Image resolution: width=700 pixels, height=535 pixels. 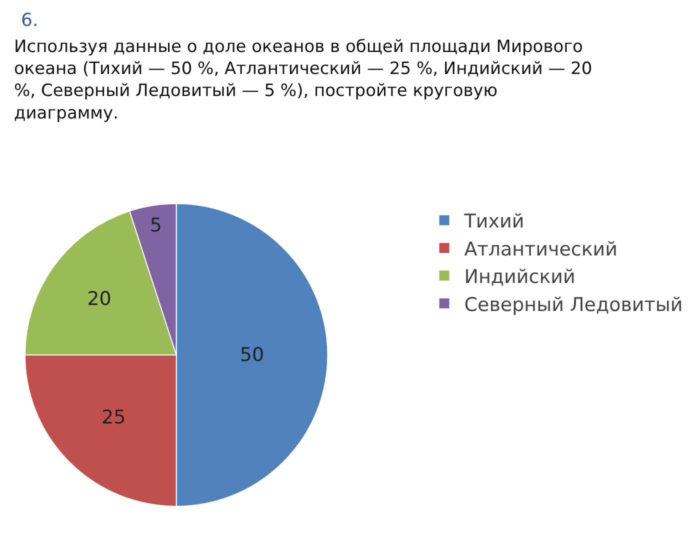 I want to click on legend-label: Тихий, so click(x=493, y=221).